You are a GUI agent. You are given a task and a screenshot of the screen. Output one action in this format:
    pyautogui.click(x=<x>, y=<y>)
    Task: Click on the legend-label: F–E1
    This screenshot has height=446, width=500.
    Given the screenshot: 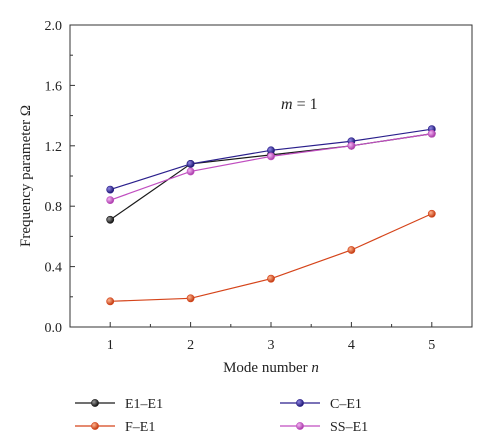 What is the action you would take?
    pyautogui.click(x=140, y=427)
    